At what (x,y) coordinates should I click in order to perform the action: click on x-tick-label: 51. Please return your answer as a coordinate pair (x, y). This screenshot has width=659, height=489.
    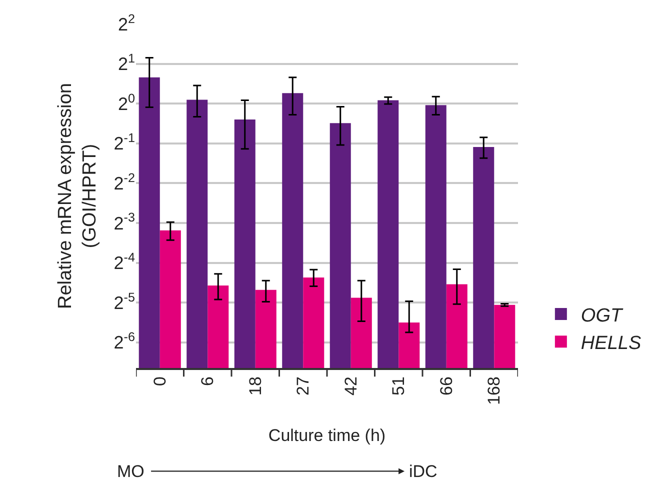
    Looking at the image, I should click on (398, 386).